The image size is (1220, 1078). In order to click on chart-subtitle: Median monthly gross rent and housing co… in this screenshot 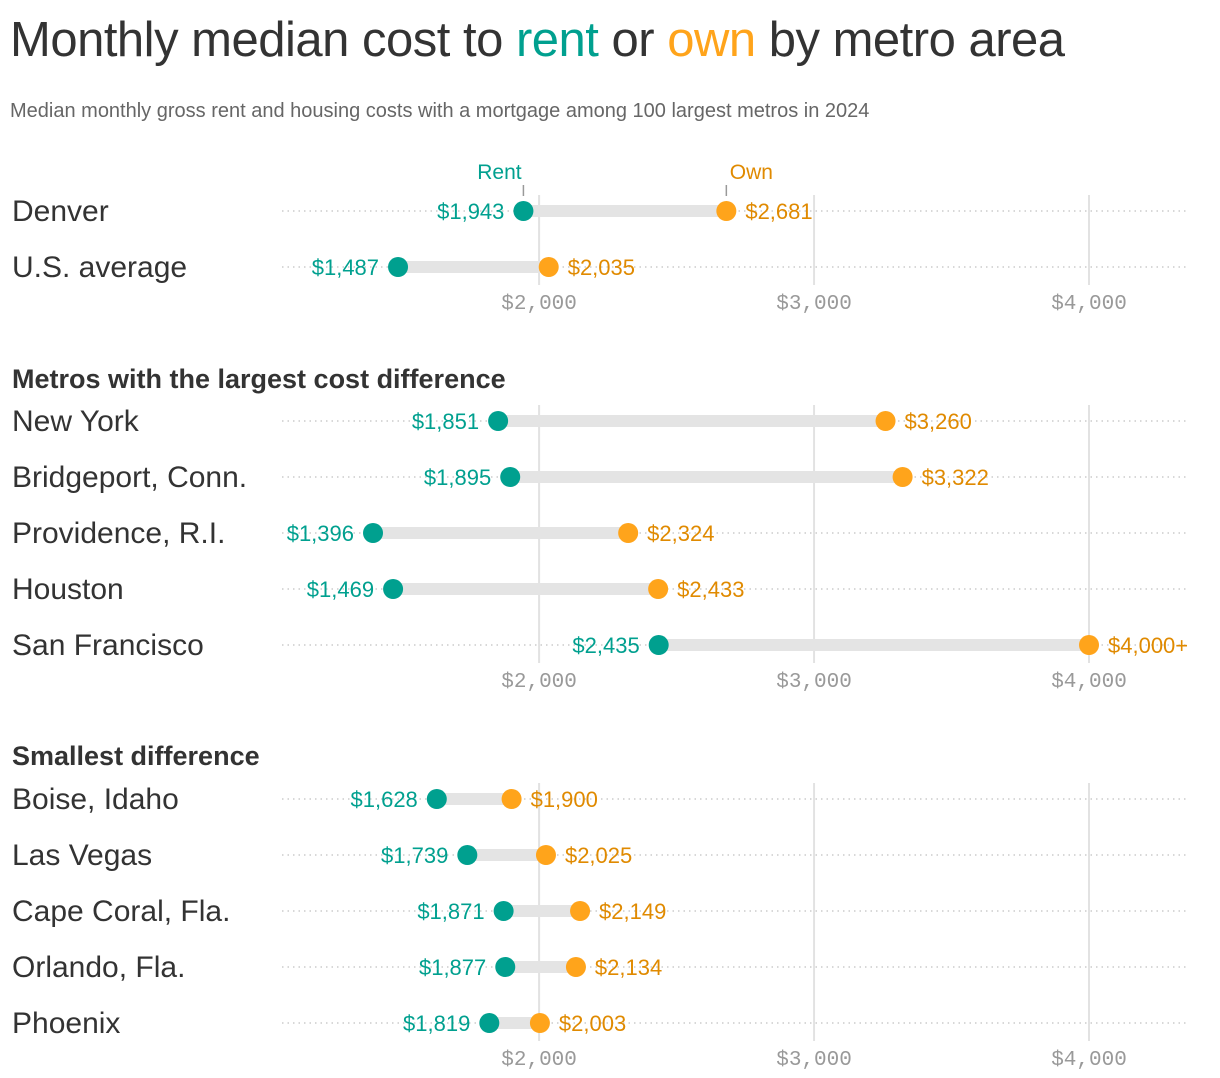, I will do `click(440, 111)`.